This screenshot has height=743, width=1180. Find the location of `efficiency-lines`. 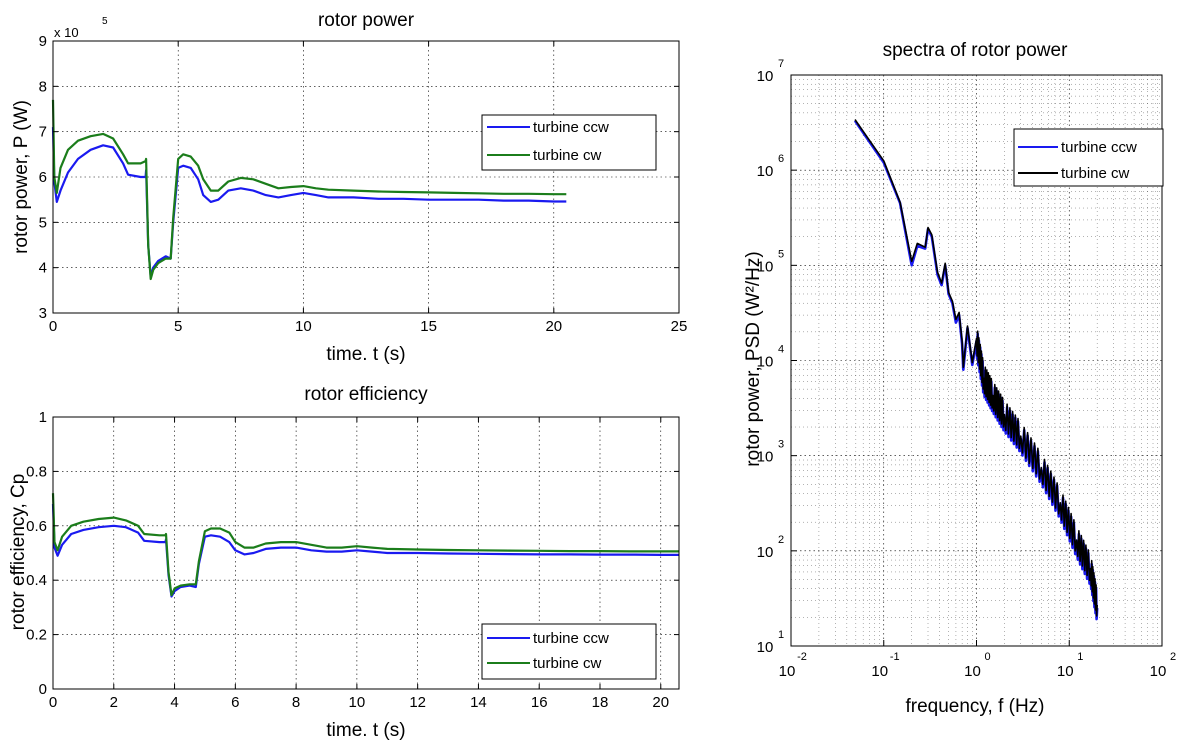

efficiency-lines is located at coordinates (365, 545).